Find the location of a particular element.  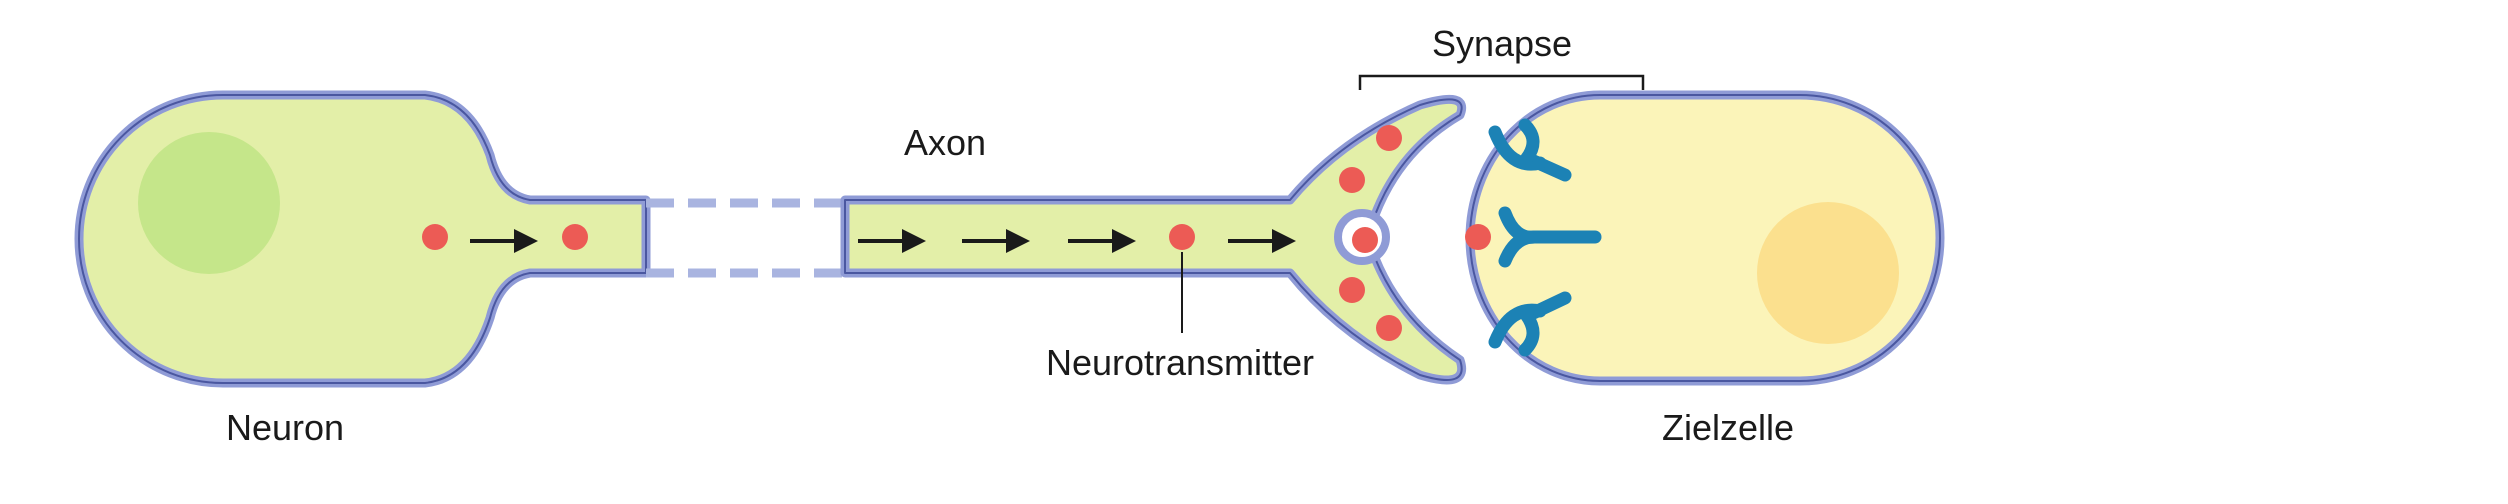

flow-arrows is located at coordinates (883, 241).